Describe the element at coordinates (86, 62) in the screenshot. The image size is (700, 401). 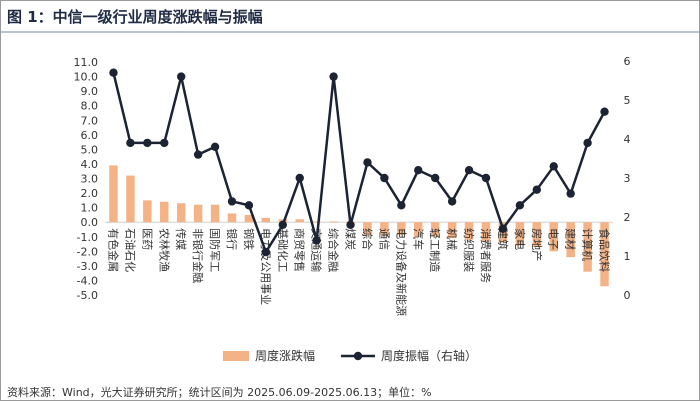
I see `y-left-tick-label: 11.0` at that location.